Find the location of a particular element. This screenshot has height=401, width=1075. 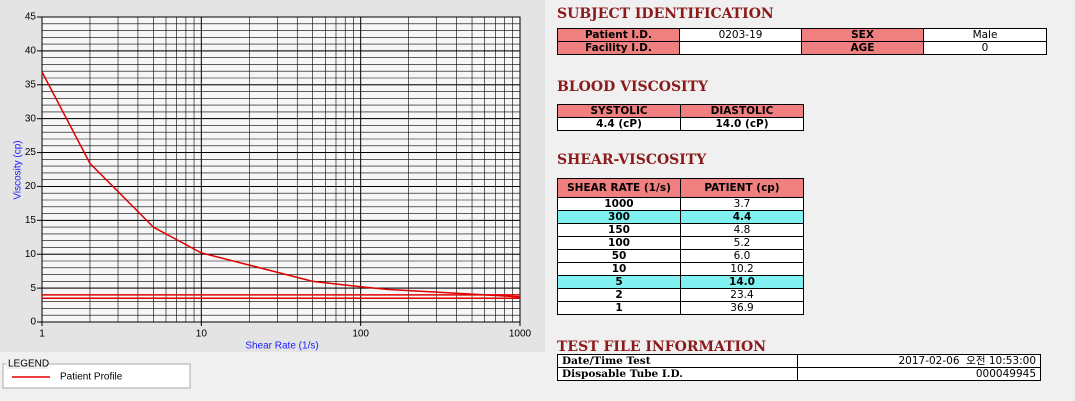

cell: 100 is located at coordinates (619, 243).